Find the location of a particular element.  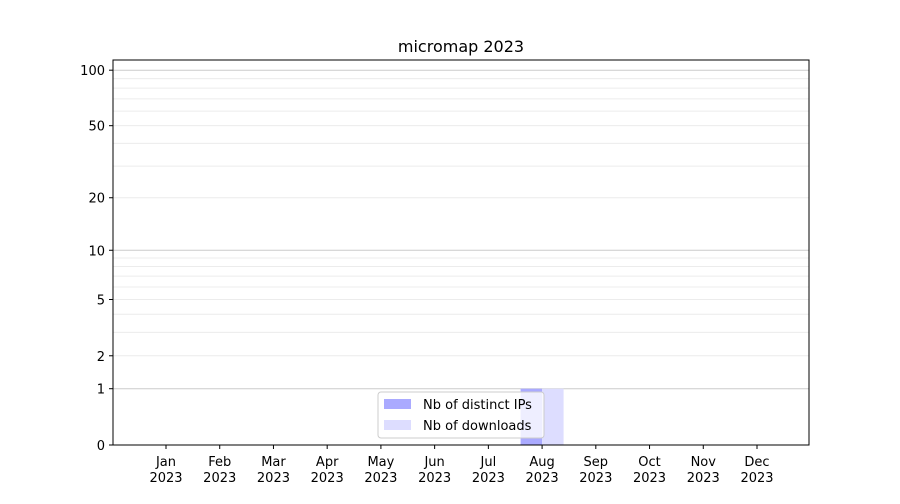

y-tick-label: 100 is located at coordinates (92, 71).